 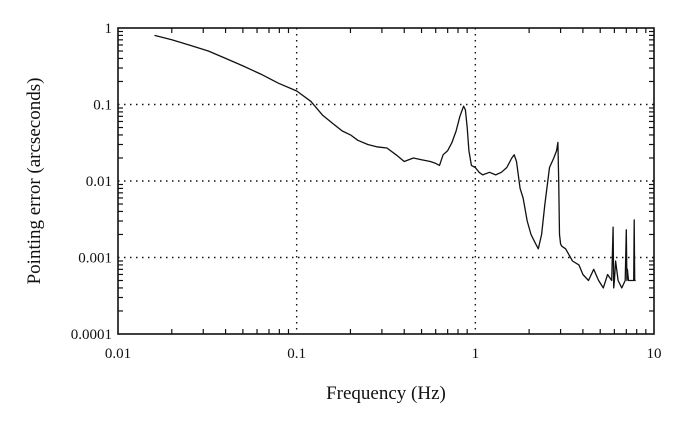 What do you see at coordinates (118, 354) in the screenshot?
I see `x-tick-label: 0.01` at bounding box center [118, 354].